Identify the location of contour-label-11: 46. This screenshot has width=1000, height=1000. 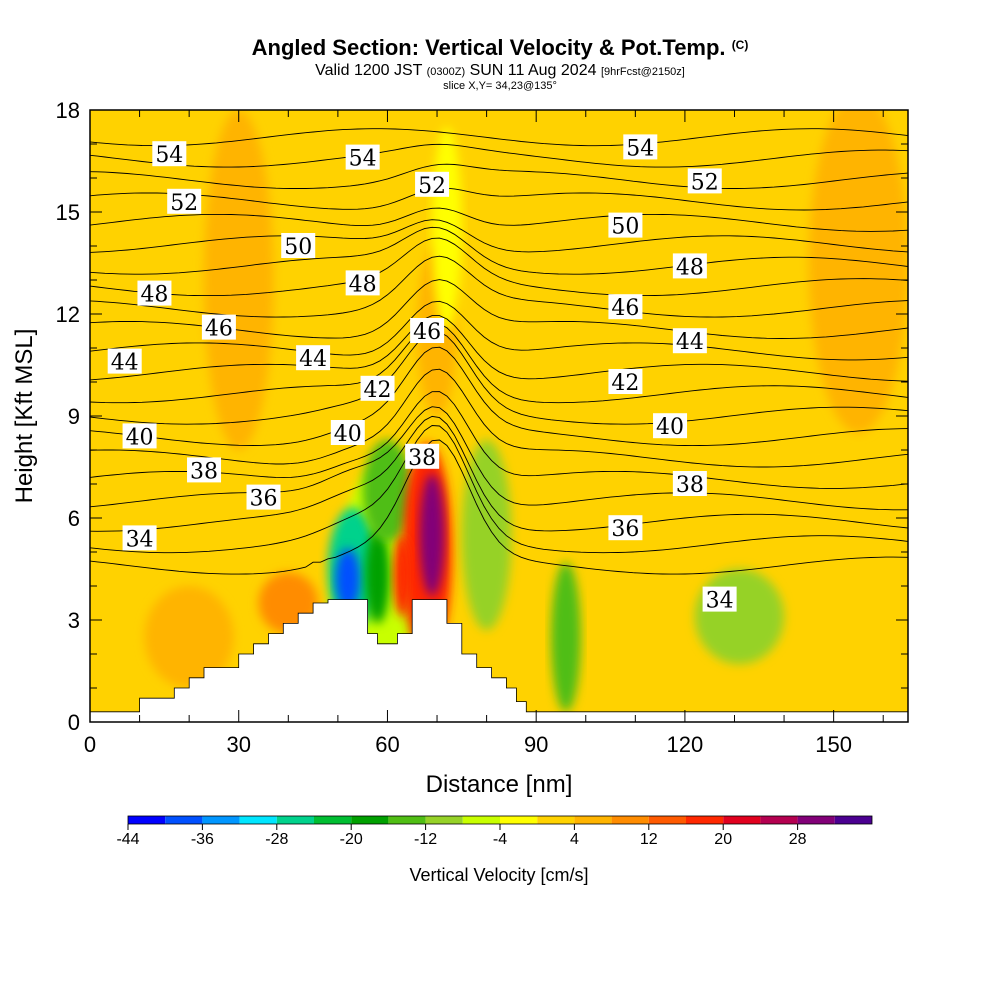
(218, 328).